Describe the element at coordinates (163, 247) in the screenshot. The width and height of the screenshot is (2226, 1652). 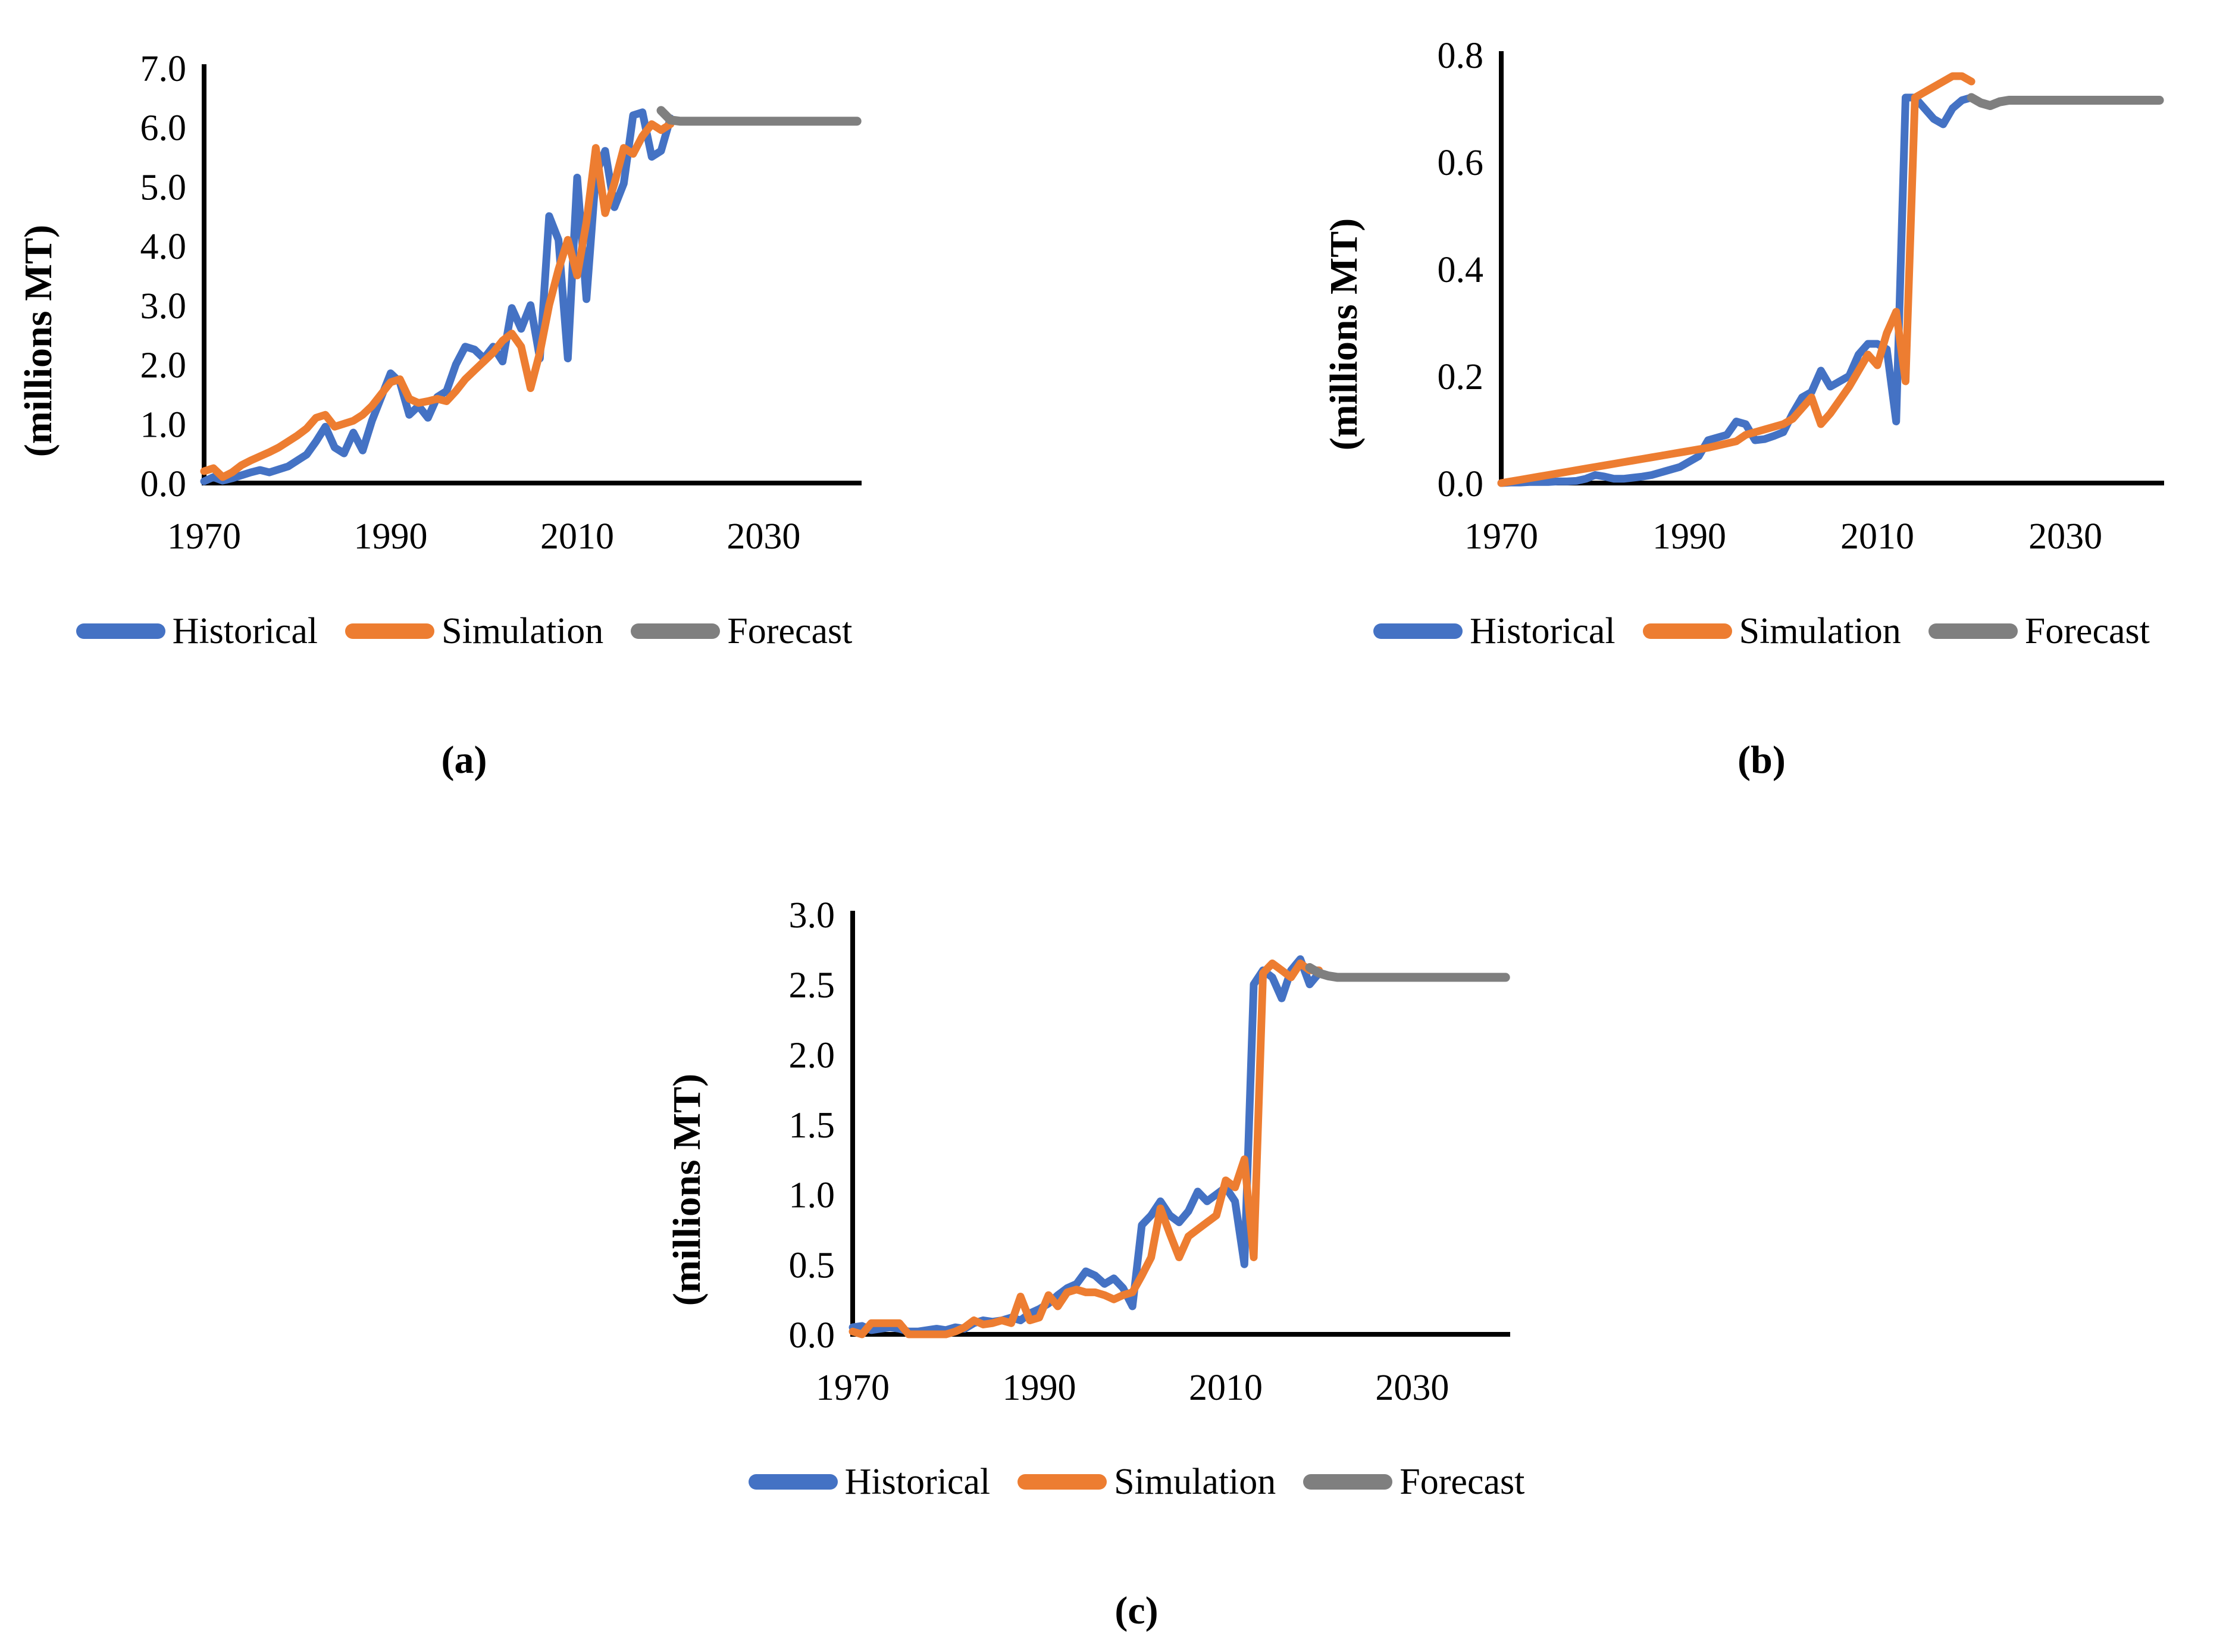
I see `svg-text: 4.0` at that location.